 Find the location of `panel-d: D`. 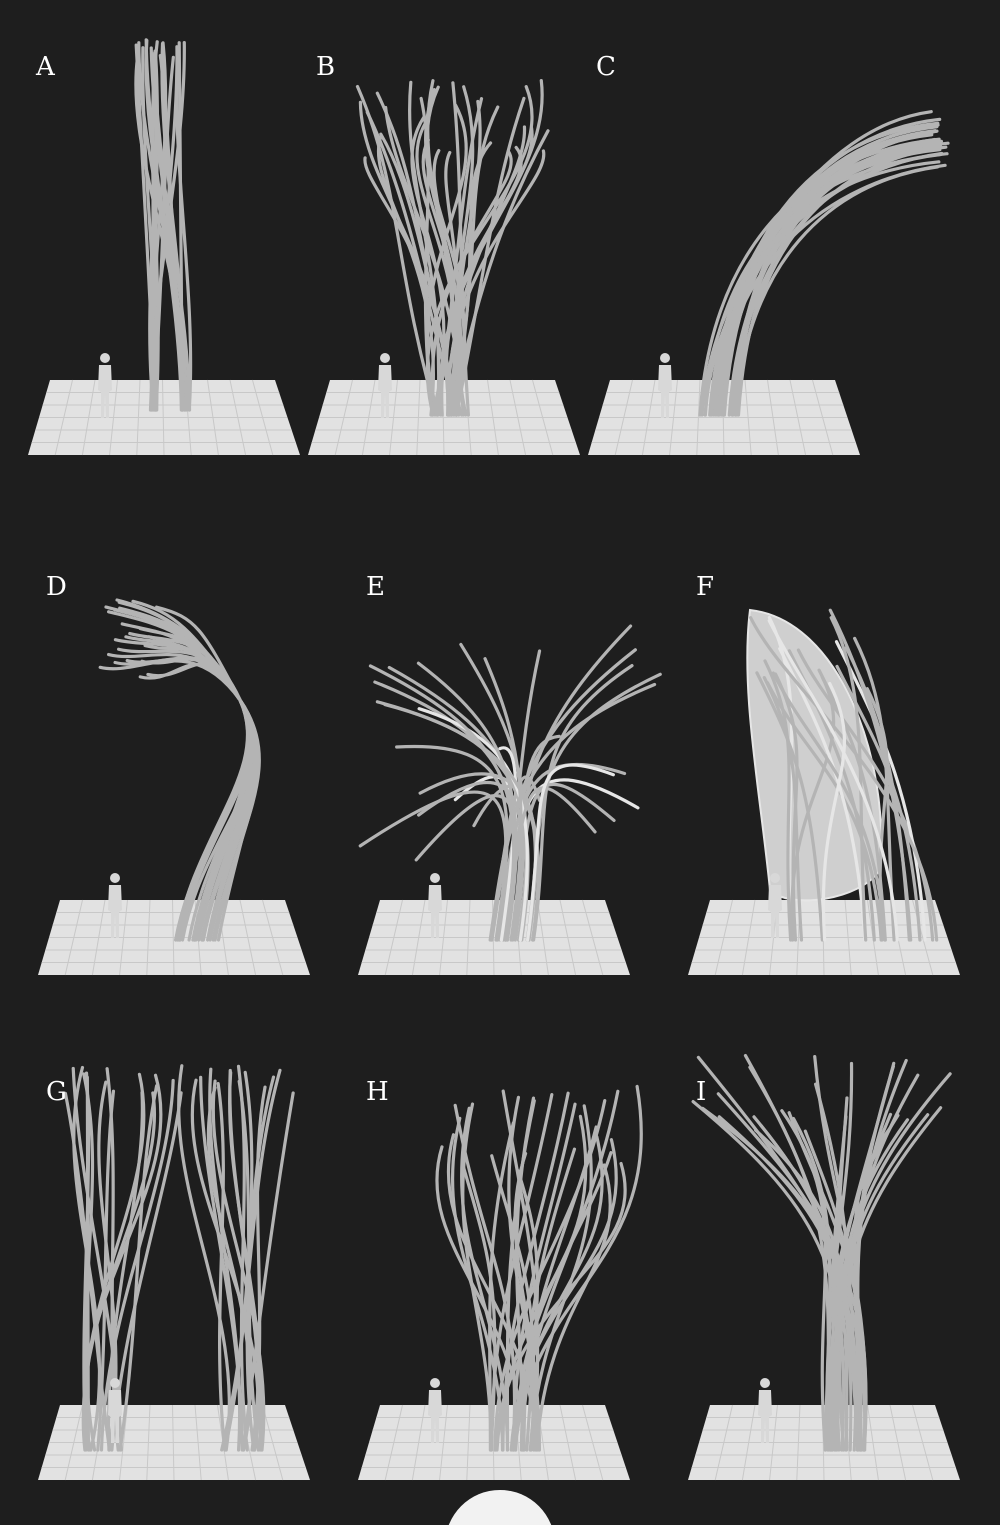

panel-d: D is located at coordinates (170, 780).